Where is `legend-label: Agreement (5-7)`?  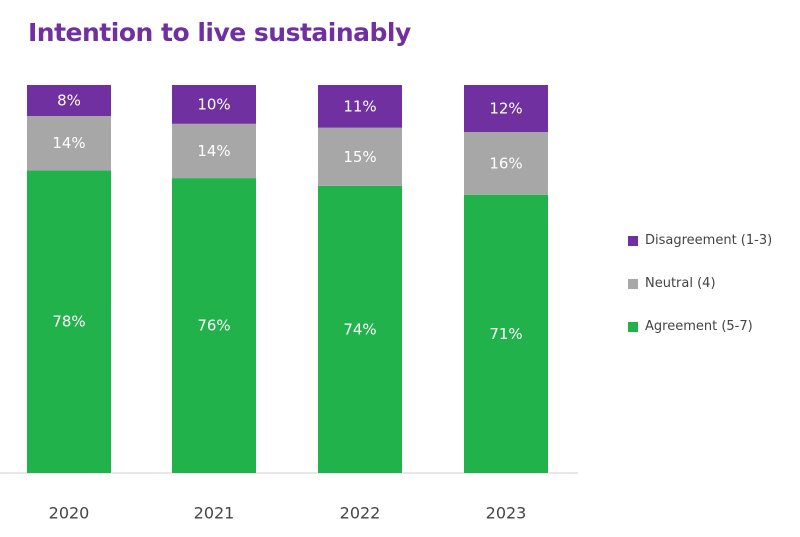
legend-label: Agreement (5-7) is located at coordinates (699, 326).